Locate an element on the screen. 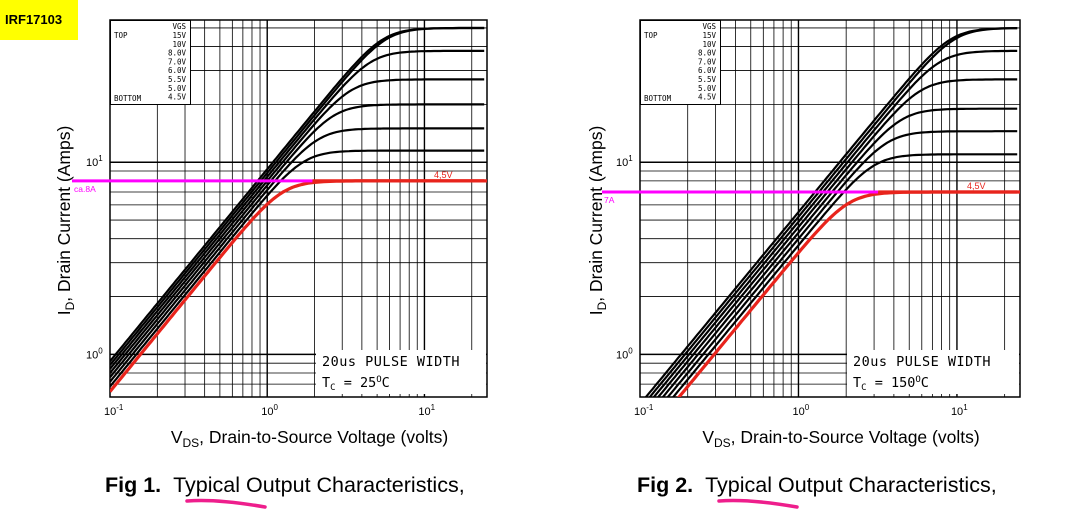 Image resolution: width=1065 pixels, height=519 pixels. x-axis-label: VDS, Drain-to-Source Voltage (volts) is located at coordinates (309, 438).